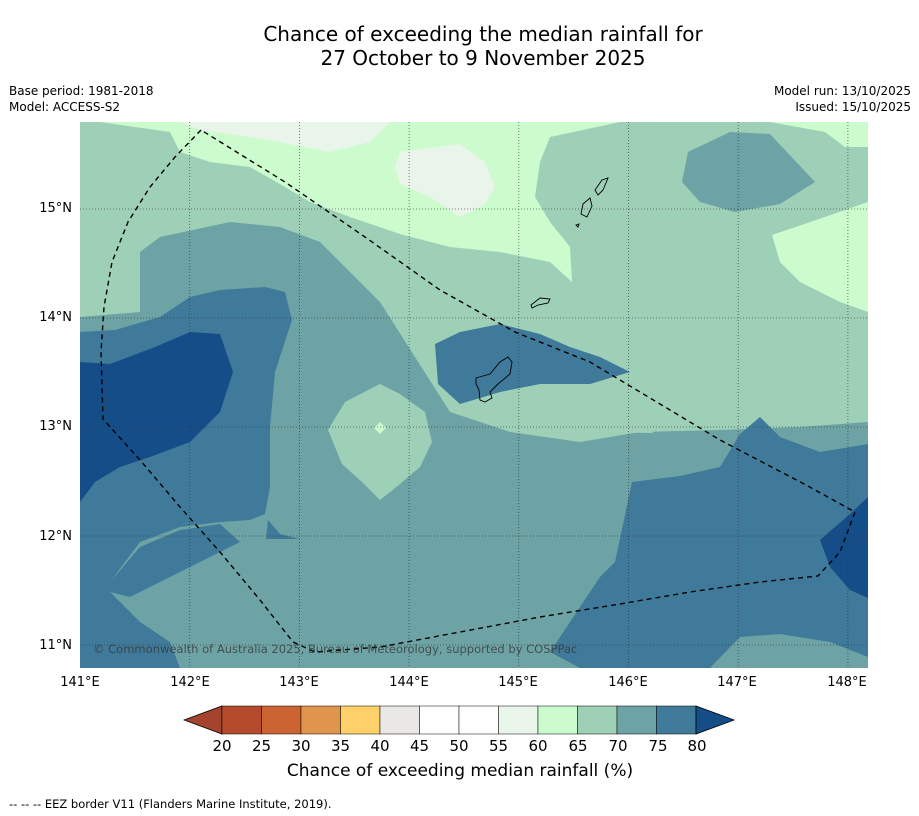 The image size is (919, 816). Describe the element at coordinates (618, 746) in the screenshot. I see `cb-tick-70: 70` at that location.